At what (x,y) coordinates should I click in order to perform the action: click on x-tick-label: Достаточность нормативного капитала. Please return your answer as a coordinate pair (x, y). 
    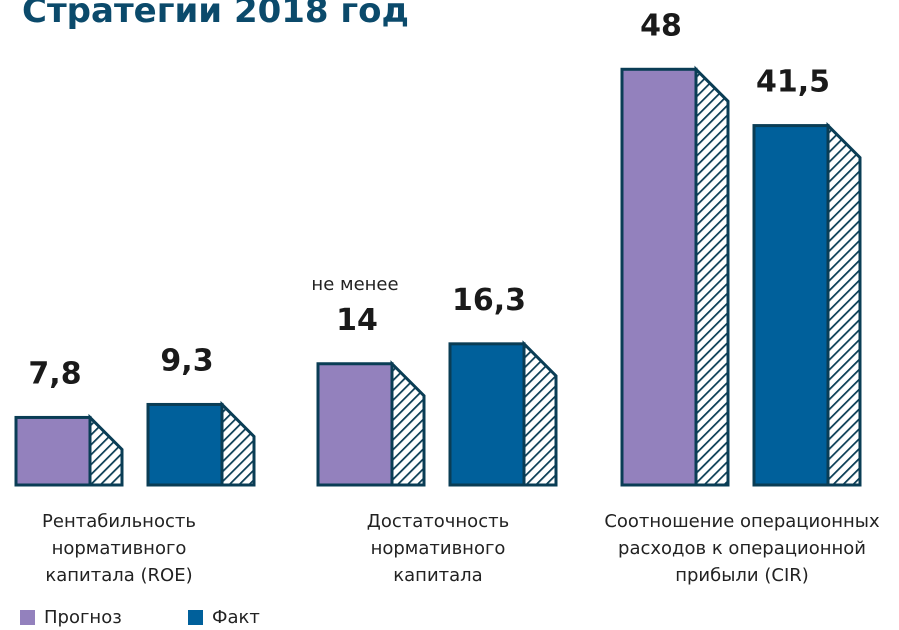
    Looking at the image, I should click on (438, 548).